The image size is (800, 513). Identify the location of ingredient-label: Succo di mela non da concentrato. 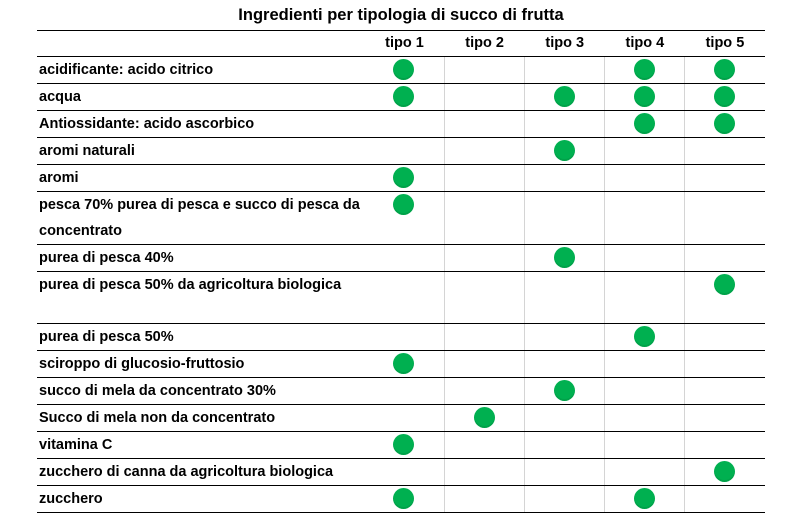
(201, 418).